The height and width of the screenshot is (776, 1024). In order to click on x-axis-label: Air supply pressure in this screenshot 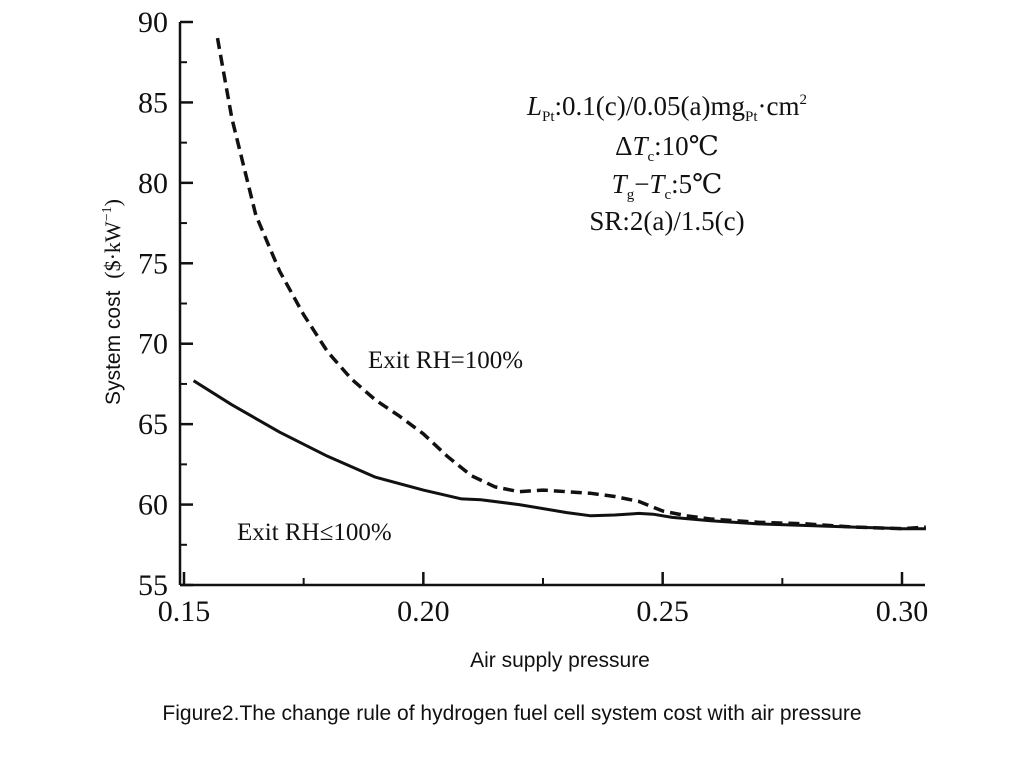, I will do `click(560, 660)`.